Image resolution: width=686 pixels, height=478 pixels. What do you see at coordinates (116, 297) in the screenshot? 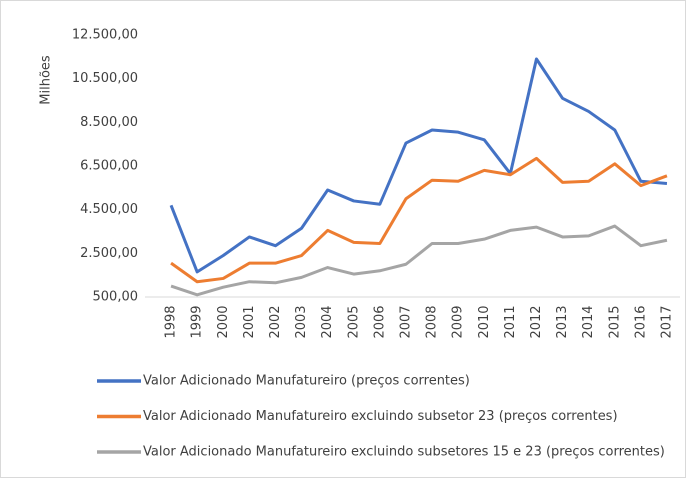
I see `y-tick-label: 500,00` at bounding box center [116, 297].